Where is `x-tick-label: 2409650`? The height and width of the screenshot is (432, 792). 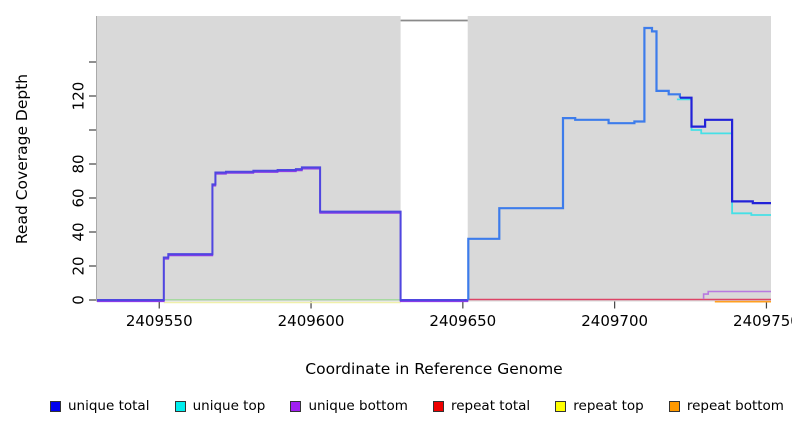 x-tick-label: 2409650 is located at coordinates (462, 321).